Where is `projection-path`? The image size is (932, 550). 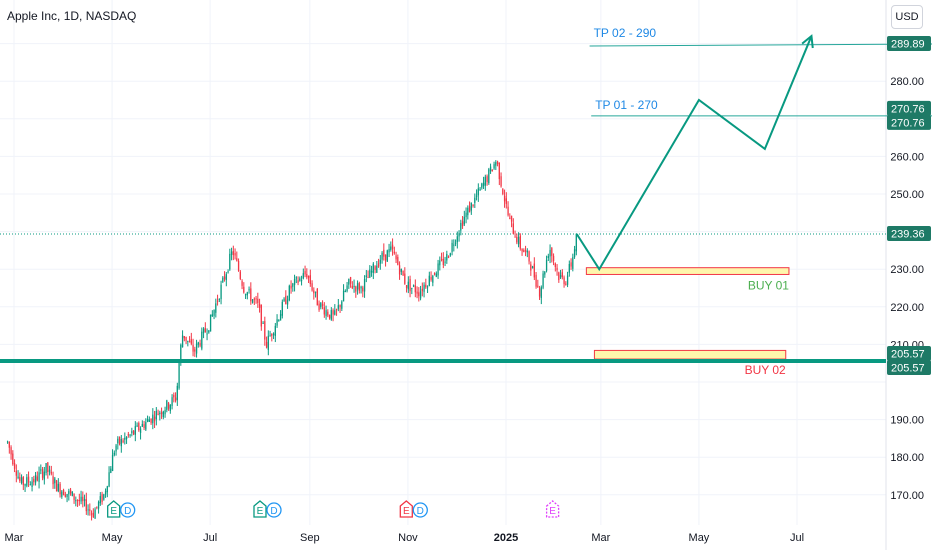 projection-path is located at coordinates (694, 153).